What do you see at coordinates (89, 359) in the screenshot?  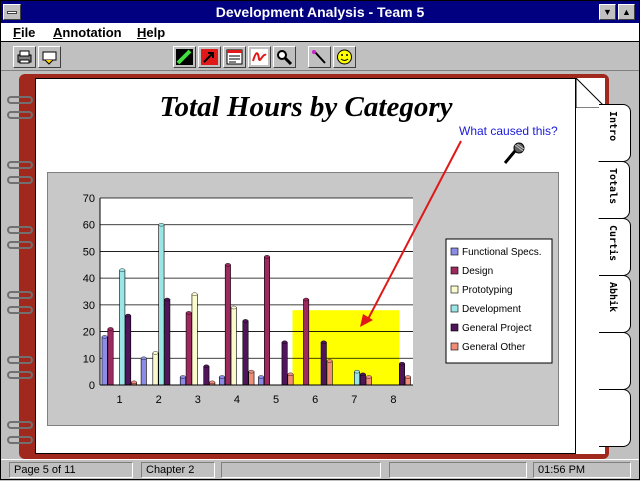 I see `y-tick-label: 10` at bounding box center [89, 359].